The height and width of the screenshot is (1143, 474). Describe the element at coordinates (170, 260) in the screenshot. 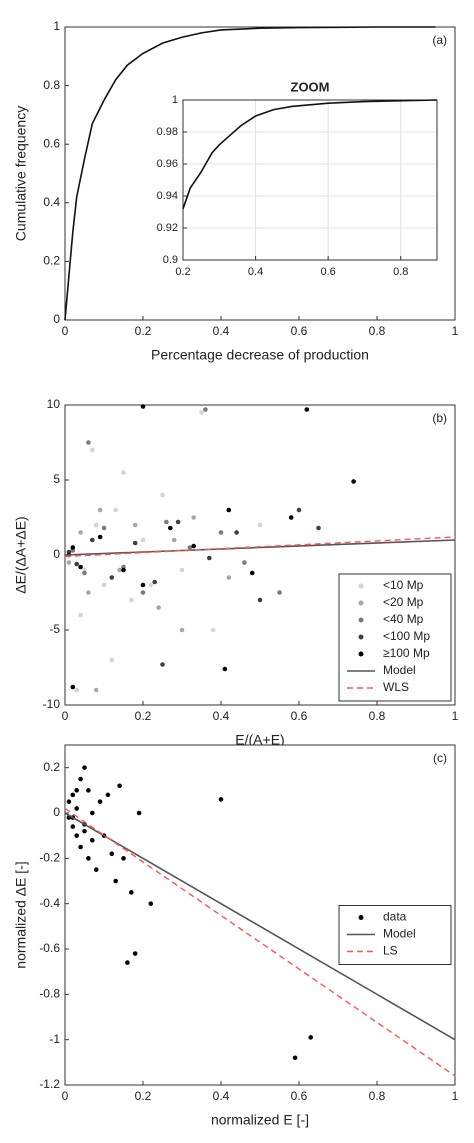

I see `y-tick-label: 0.9` at that location.